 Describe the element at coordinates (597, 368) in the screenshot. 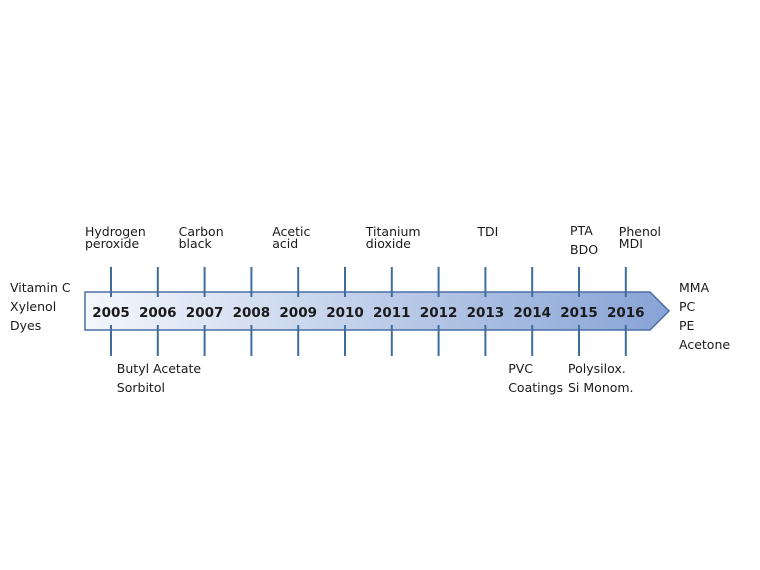

I see `below-2015-line-1: Polysilox.` at that location.